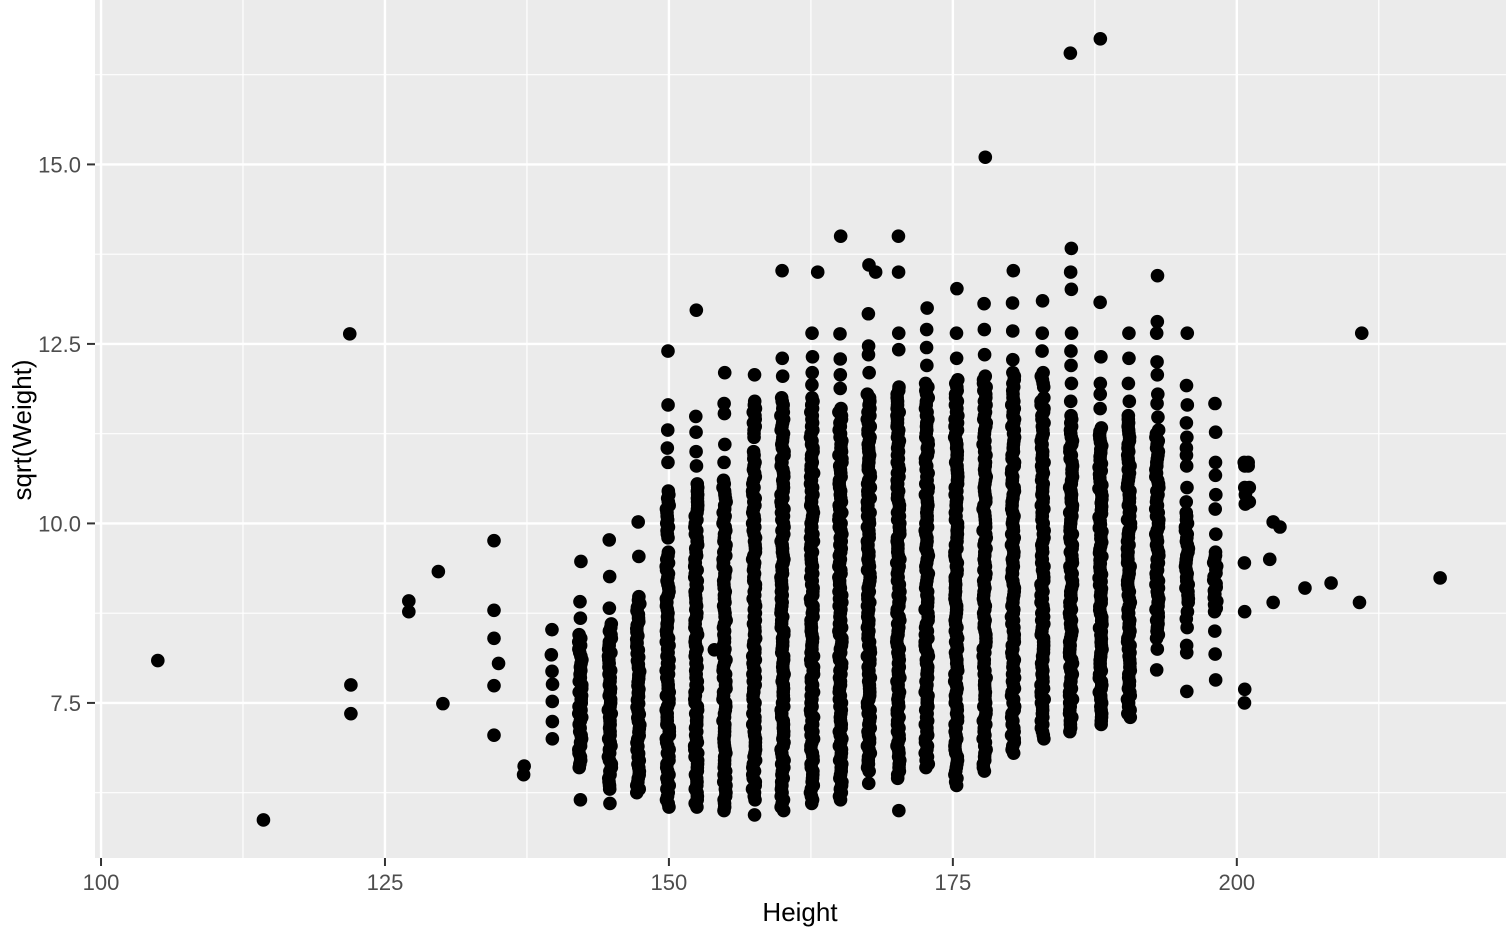 The image size is (1506, 930). I want to click on x-tick-label: 100, so click(101, 882).